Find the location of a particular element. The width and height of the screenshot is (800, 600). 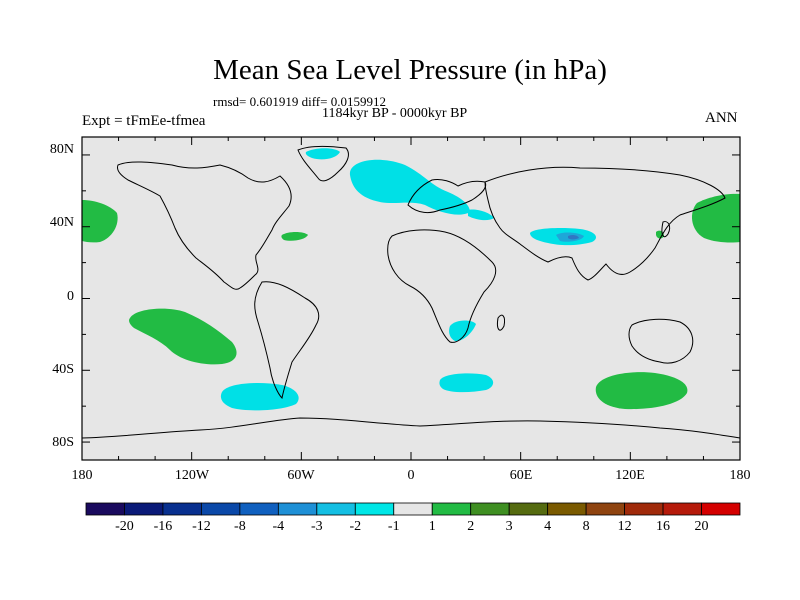

colorbar-label: 12 is located at coordinates (624, 526).